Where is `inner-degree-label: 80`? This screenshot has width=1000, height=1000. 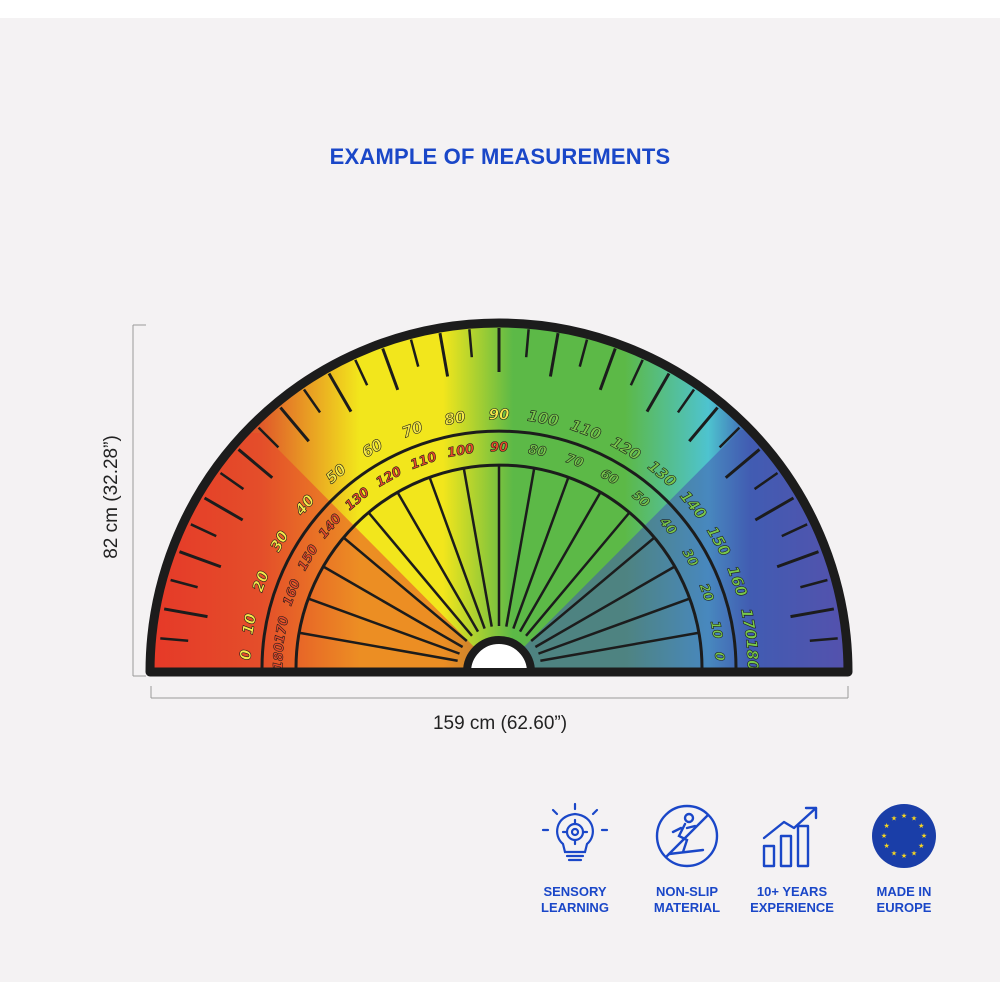
inner-degree-label: 80 is located at coordinates (537, 451).